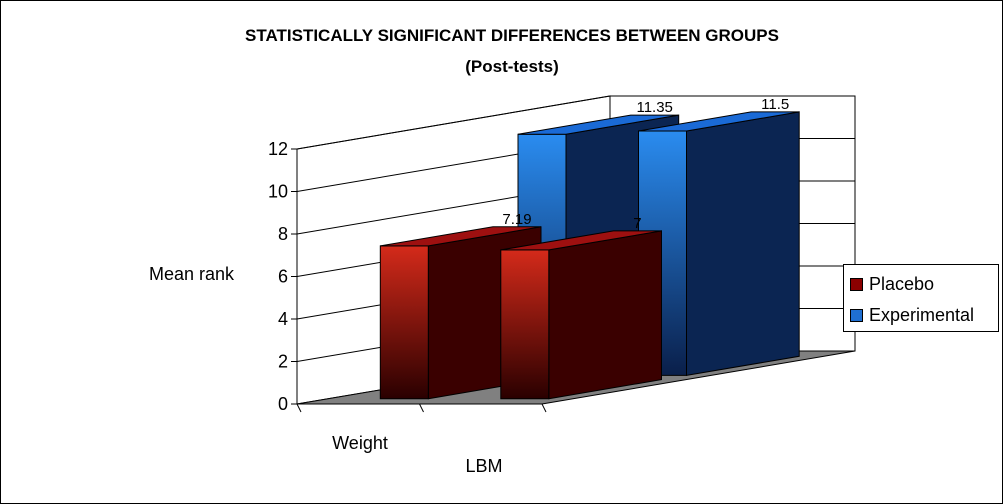  Describe the element at coordinates (921, 298) in the screenshot. I see `legend: Placebo Experimental` at that location.